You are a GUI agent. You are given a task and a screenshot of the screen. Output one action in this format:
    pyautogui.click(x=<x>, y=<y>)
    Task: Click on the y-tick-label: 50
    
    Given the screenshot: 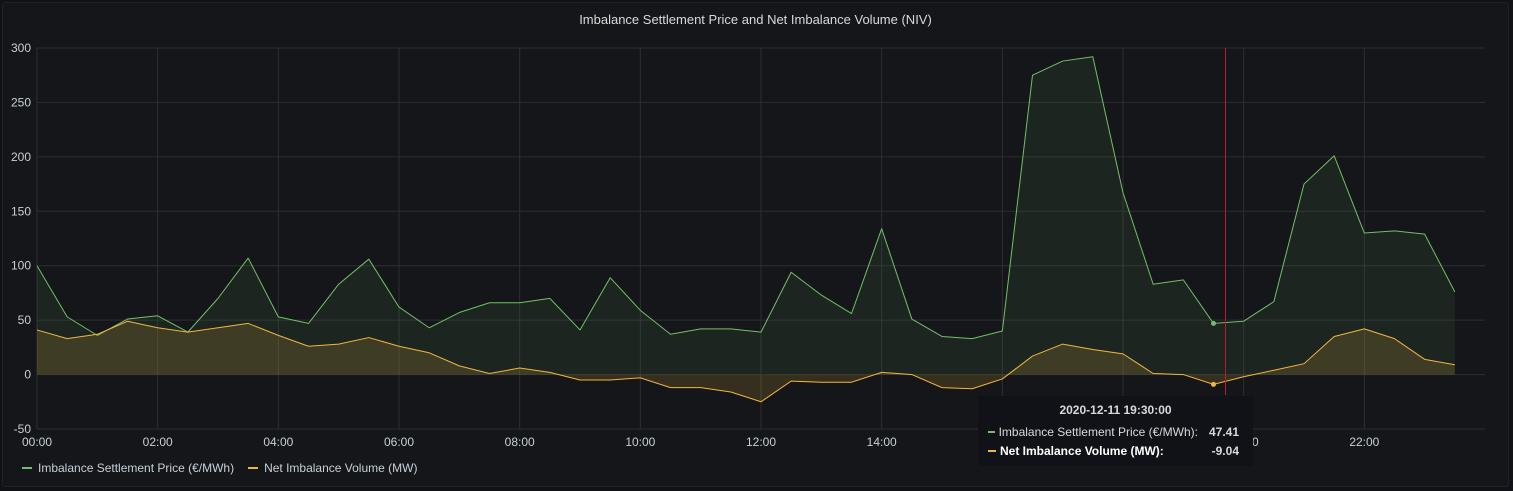 What is the action you would take?
    pyautogui.click(x=25, y=320)
    